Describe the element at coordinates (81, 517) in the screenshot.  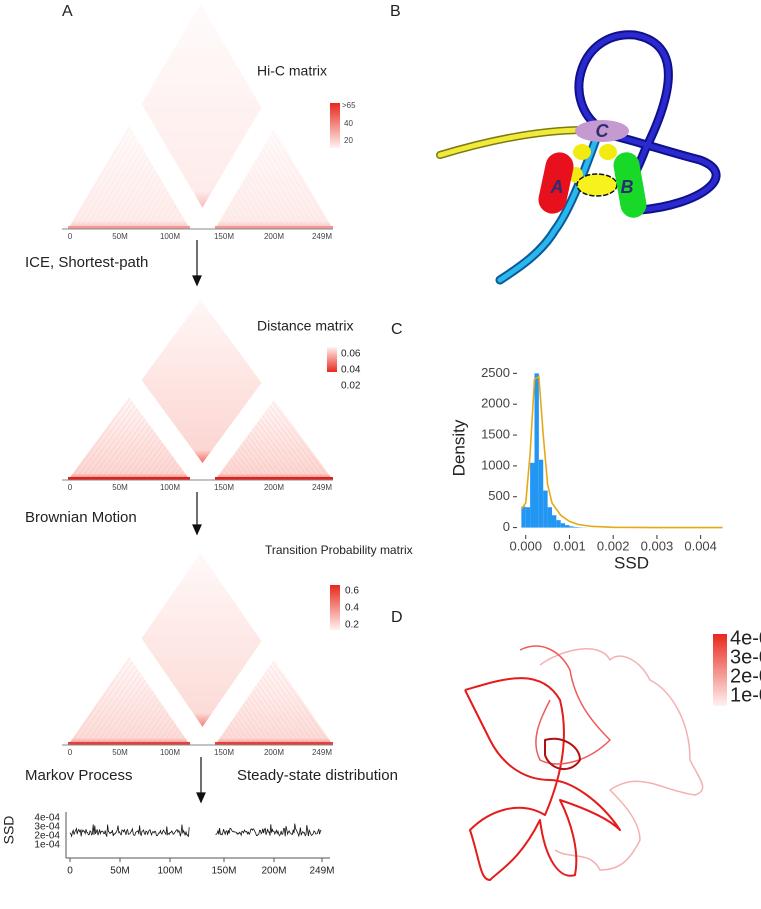
I see `step-label: Brownian Motion` at that location.